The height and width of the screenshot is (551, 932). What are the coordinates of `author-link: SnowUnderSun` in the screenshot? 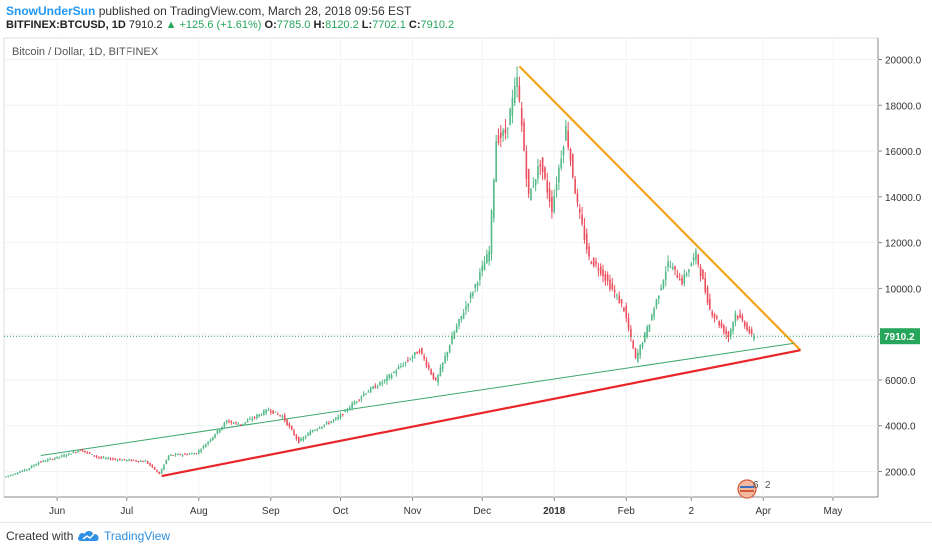 It's located at (51, 11).